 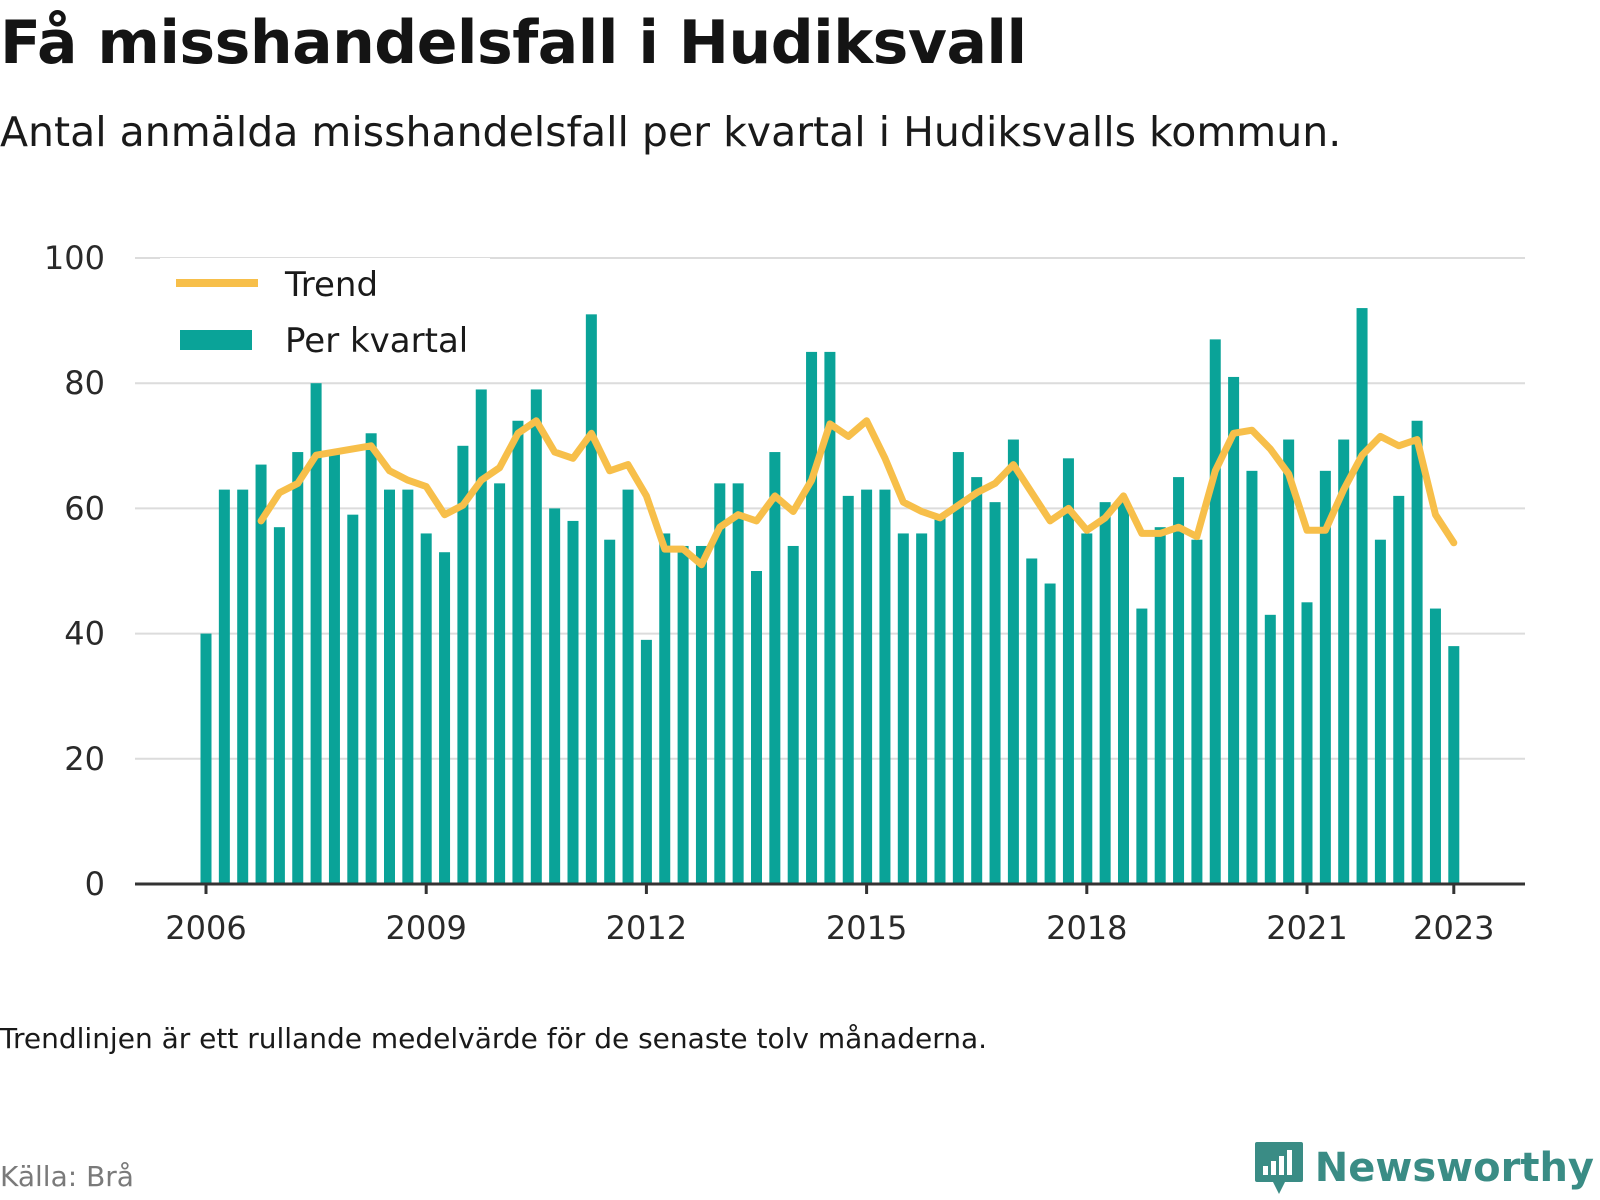 I want to click on legend-trend-label: Trend, so click(x=331, y=285).